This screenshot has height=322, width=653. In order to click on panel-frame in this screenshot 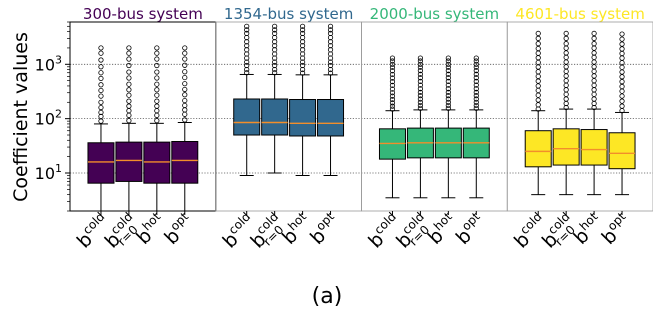, I will do `click(579, 116)`.